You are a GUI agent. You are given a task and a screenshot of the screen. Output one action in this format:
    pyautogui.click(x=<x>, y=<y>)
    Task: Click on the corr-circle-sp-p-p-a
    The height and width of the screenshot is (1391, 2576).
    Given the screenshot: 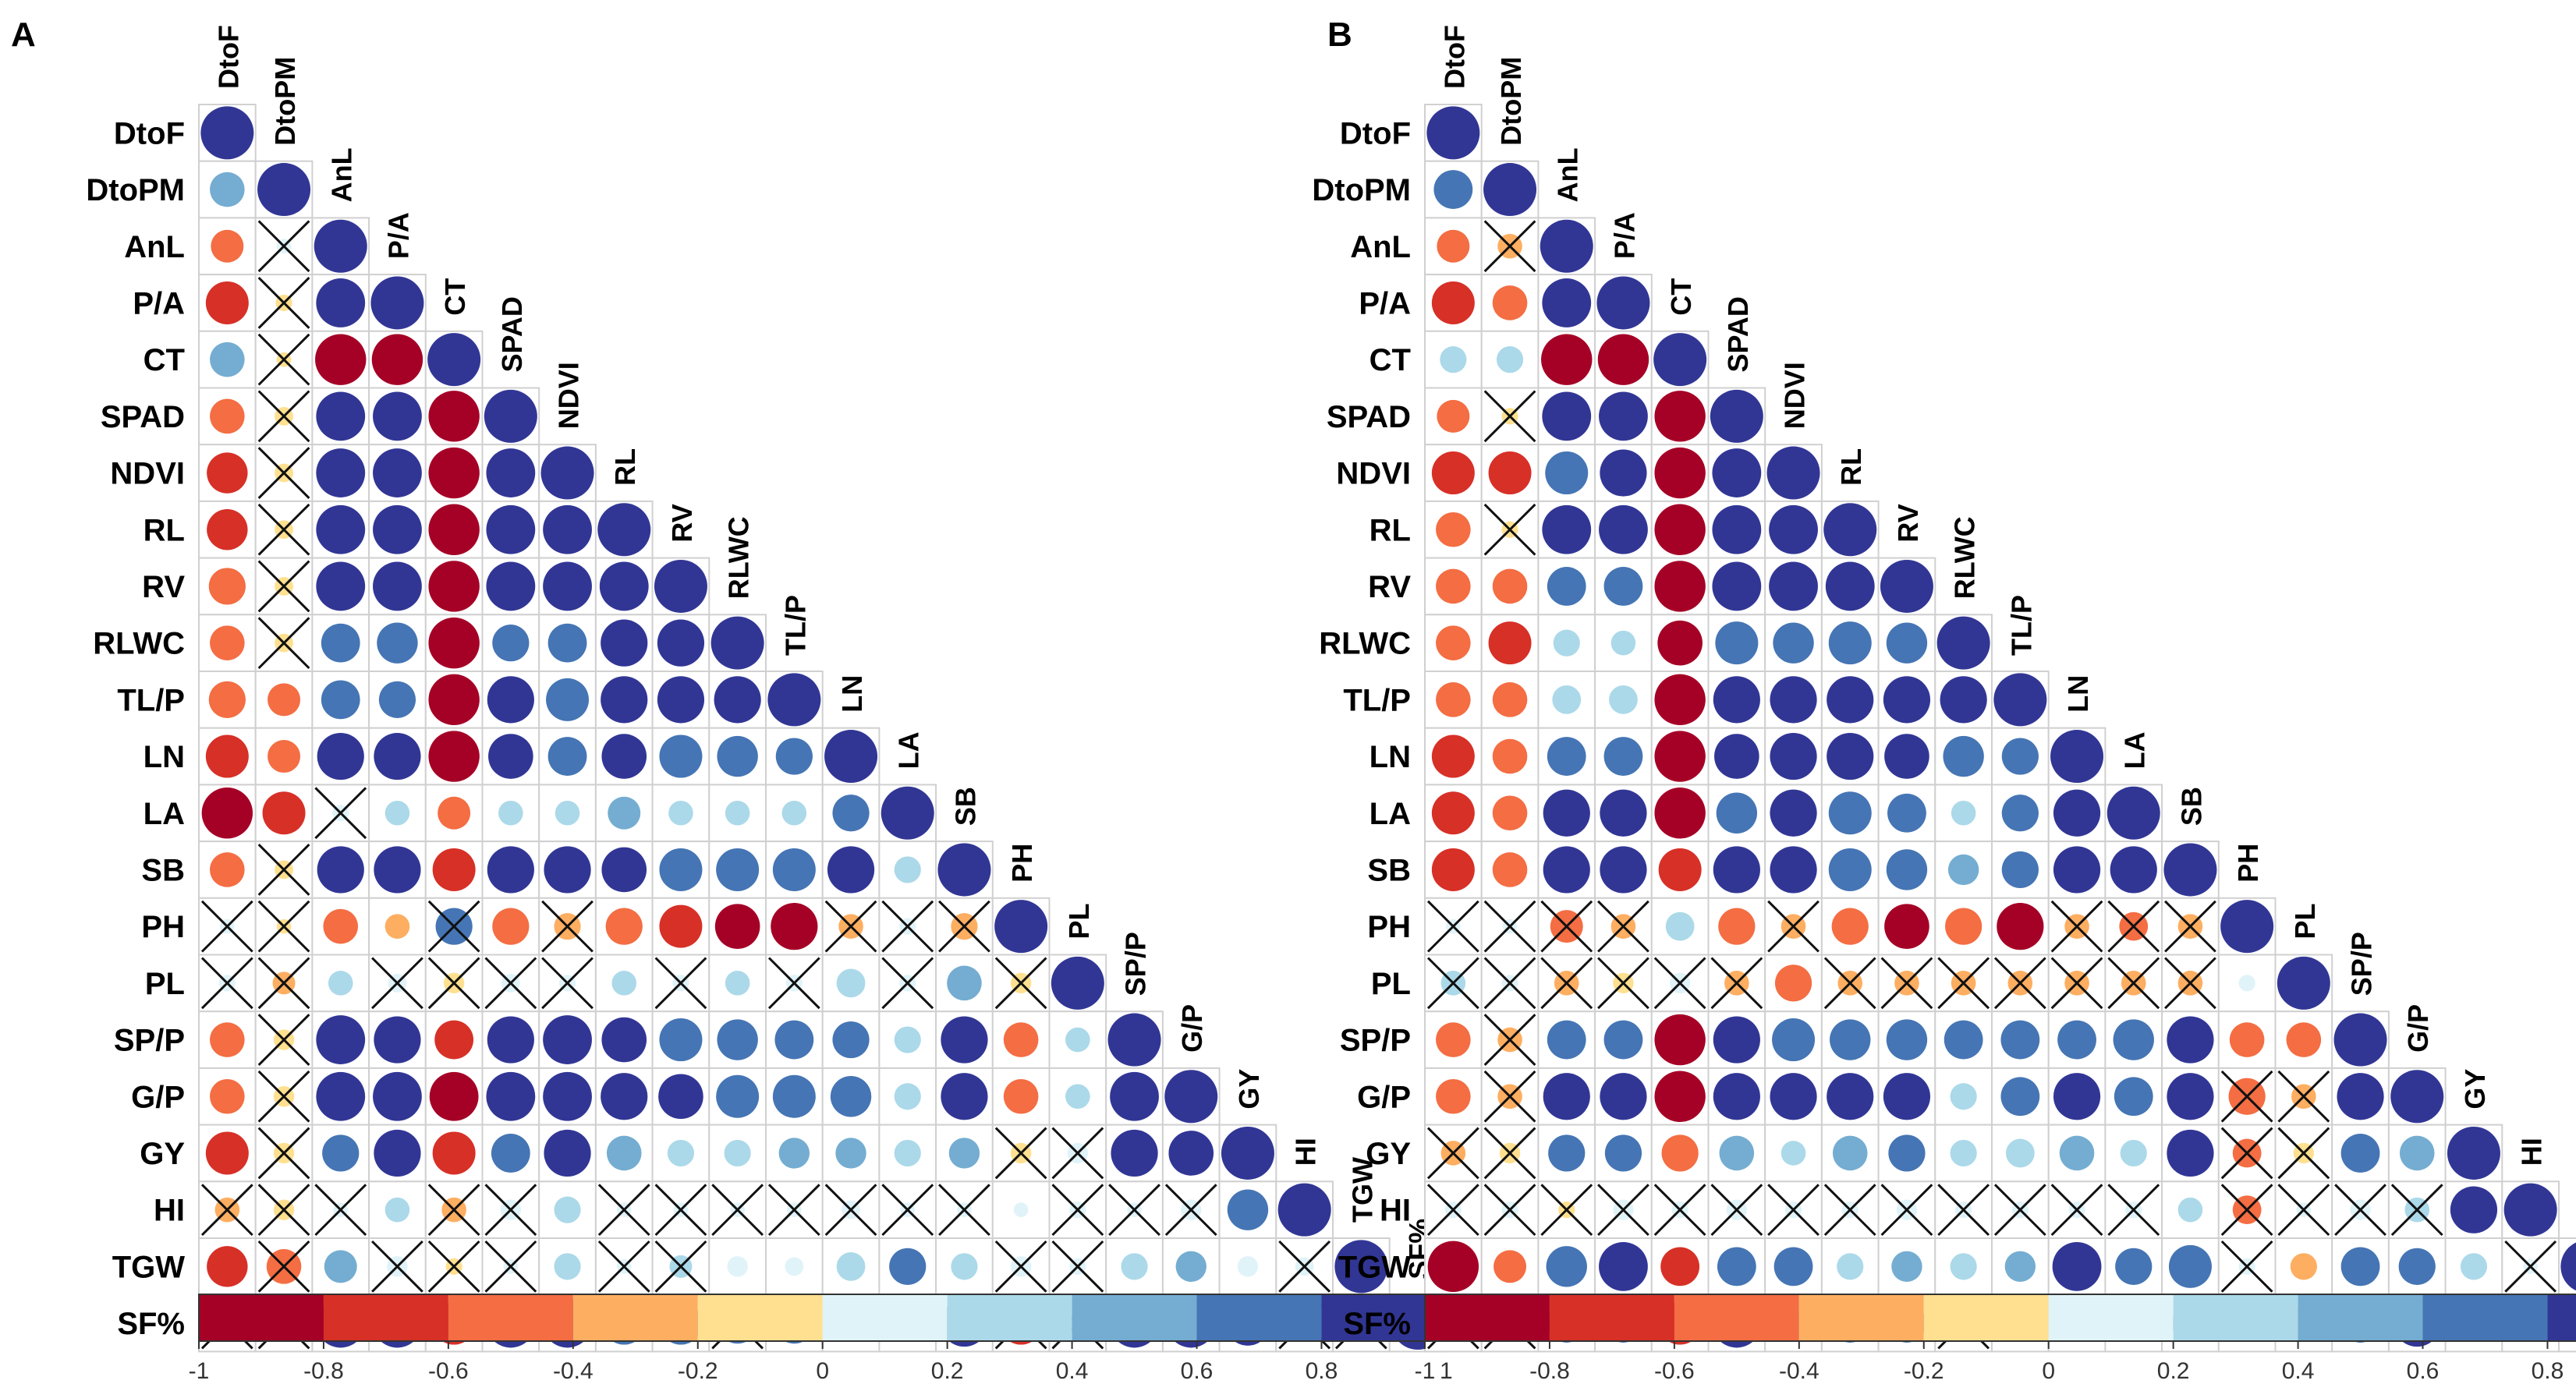 What is the action you would take?
    pyautogui.click(x=1623, y=1040)
    